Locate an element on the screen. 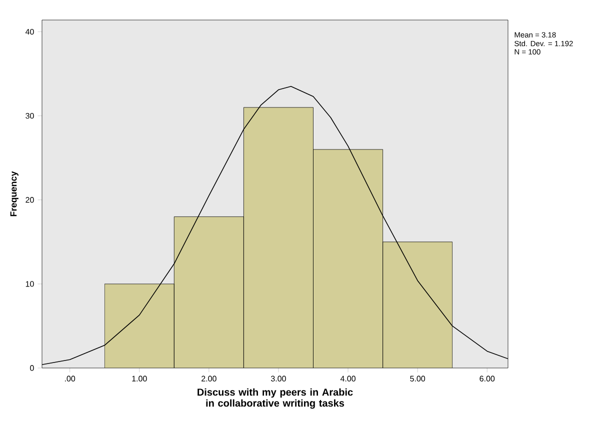 This screenshot has width=607, height=421. y-tick-label: 10 is located at coordinates (30, 284).